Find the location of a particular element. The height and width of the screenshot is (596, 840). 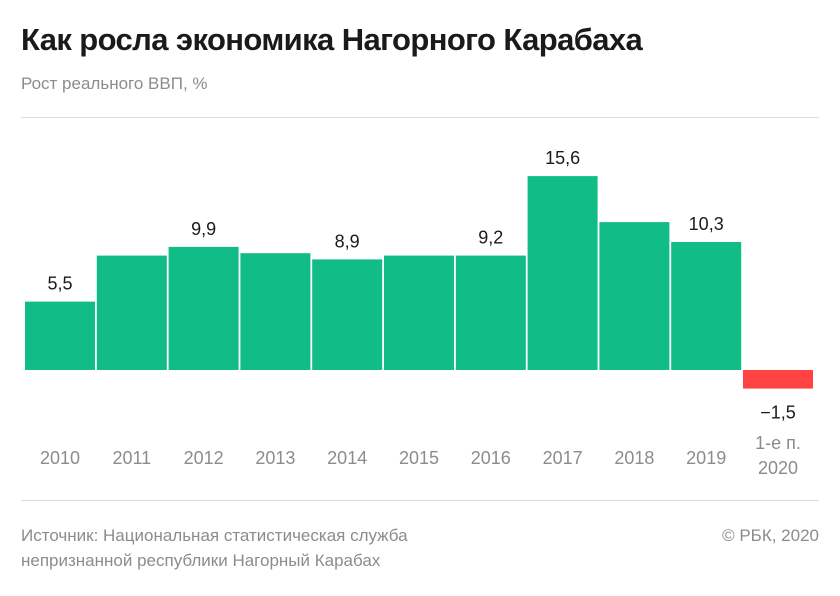

tick-label-9: 2019 is located at coordinates (706, 458).